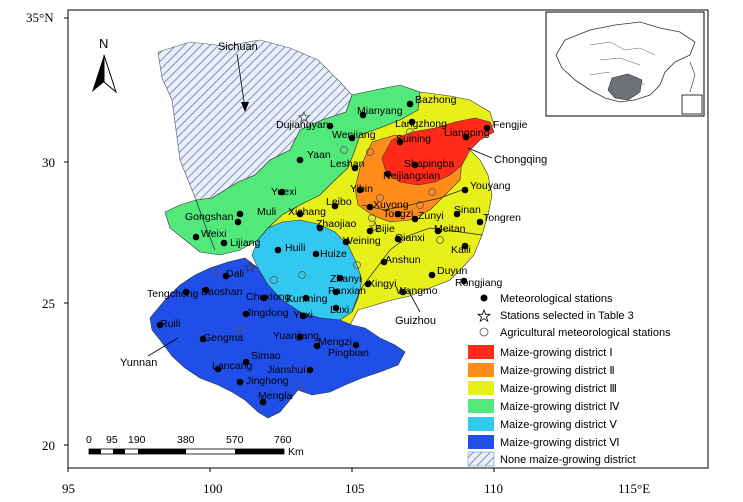 The height and width of the screenshot is (502, 743). I want to click on y-tick-label: 25, so click(48, 303).